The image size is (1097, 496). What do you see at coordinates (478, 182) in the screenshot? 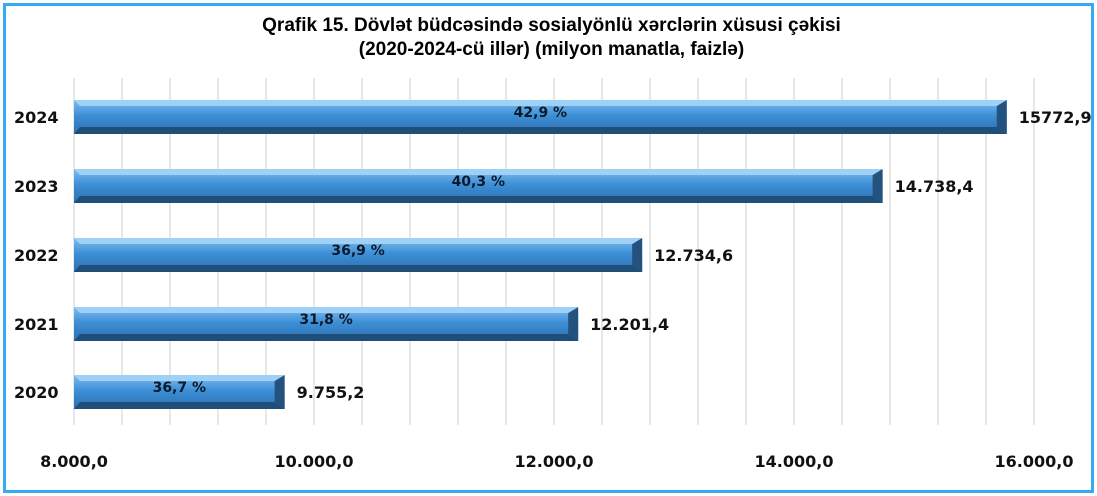
I see `share-label: 40,3 %` at bounding box center [478, 182].